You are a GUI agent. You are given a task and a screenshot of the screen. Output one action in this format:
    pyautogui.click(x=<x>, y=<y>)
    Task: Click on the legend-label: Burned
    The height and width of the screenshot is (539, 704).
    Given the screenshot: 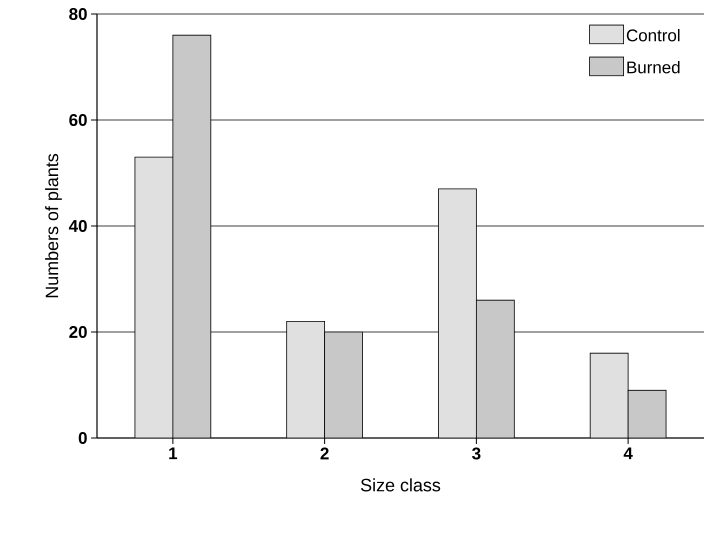 What is the action you would take?
    pyautogui.click(x=653, y=67)
    